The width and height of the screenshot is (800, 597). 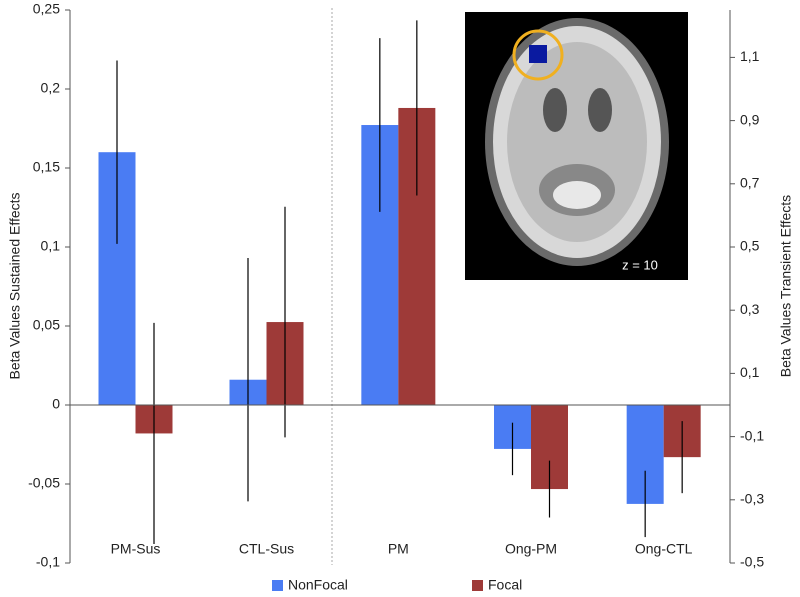 I want to click on x-tick-label: PM-Sus, so click(x=136, y=549).